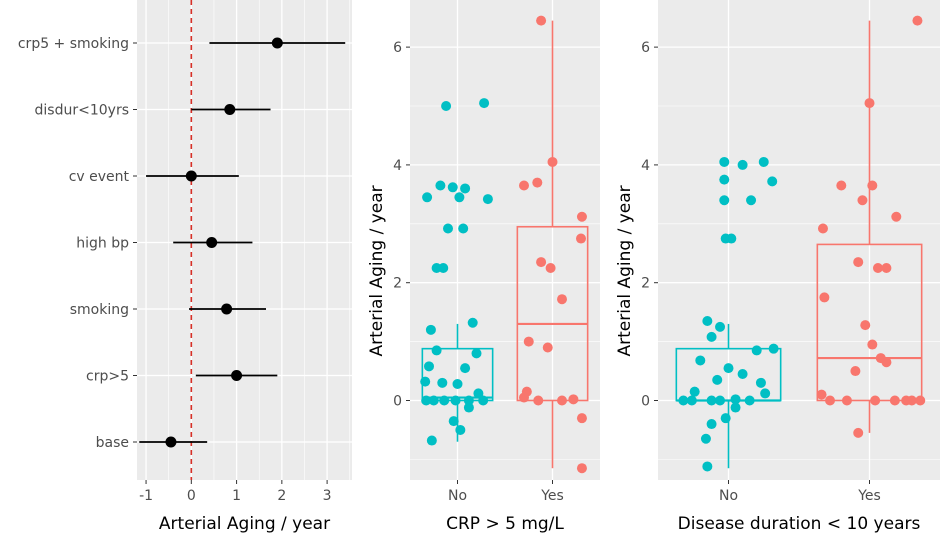 The width and height of the screenshot is (941, 537). Describe the element at coordinates (146, 496) in the screenshot. I see `x-tick-label: -1` at that location.